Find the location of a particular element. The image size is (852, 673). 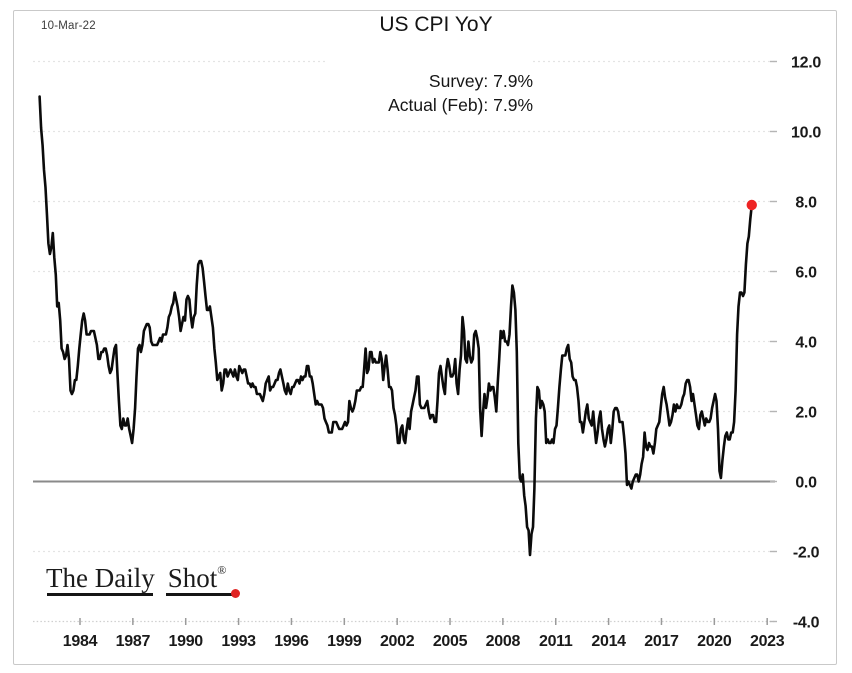

logo-text-the-daily: The Daily is located at coordinates (100, 578).